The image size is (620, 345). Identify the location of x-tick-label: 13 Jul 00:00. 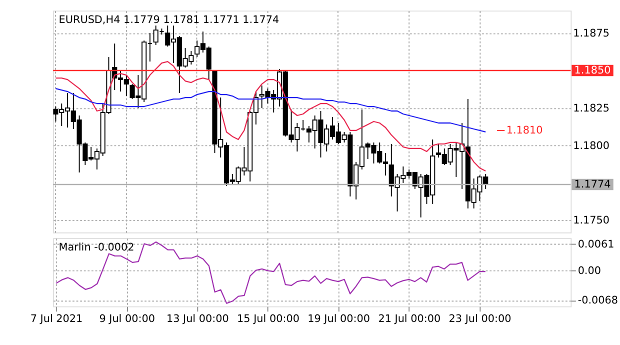
(197, 319).